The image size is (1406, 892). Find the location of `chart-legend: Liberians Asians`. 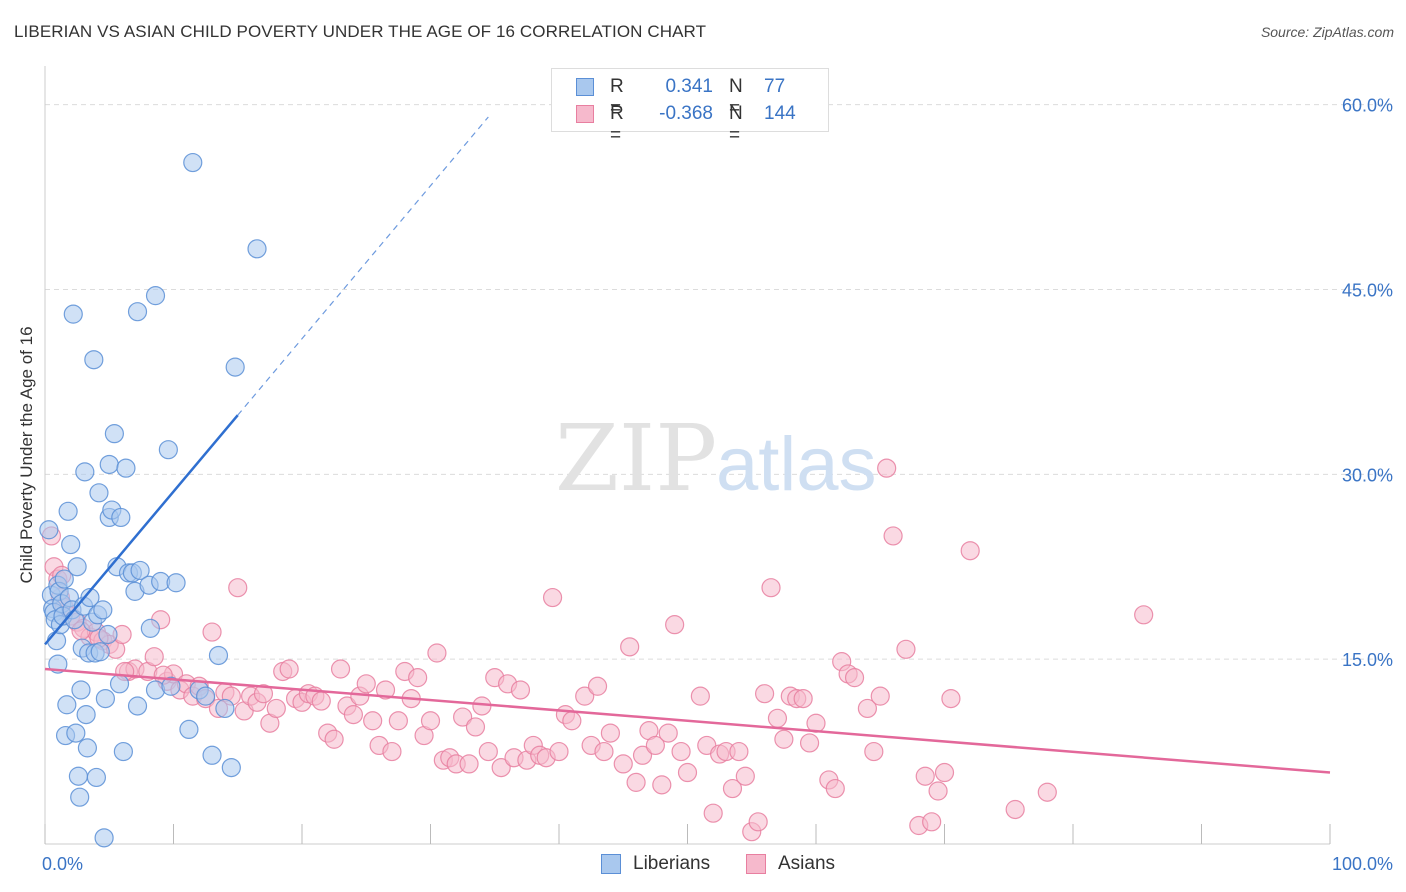

chart-legend: Liberians Asians is located at coordinates (703, 864).